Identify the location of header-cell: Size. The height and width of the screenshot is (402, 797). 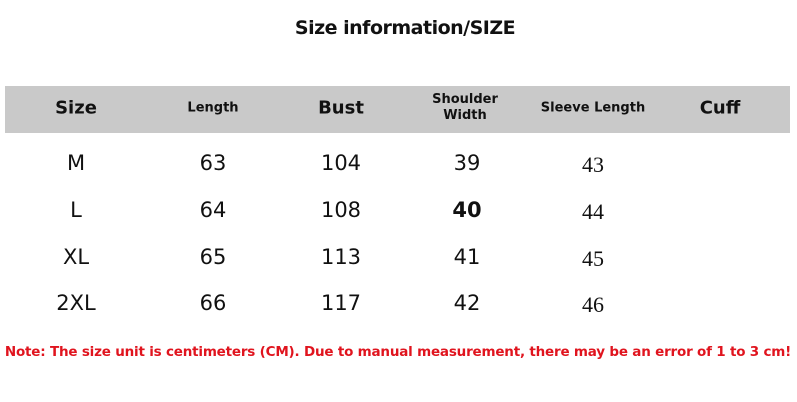
(76, 108).